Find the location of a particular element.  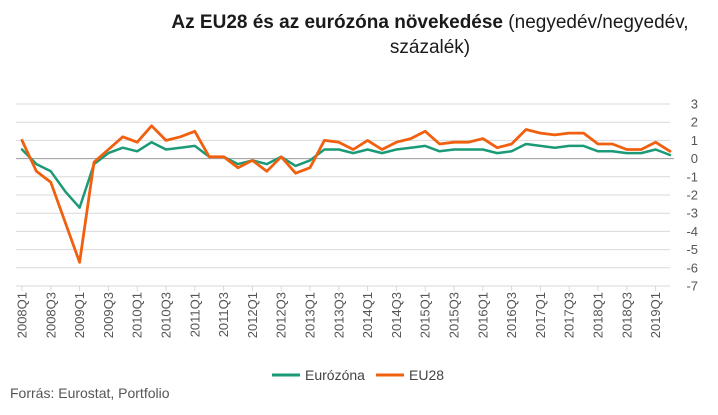

x-tick-label: 2016Q1 is located at coordinates (482, 315).